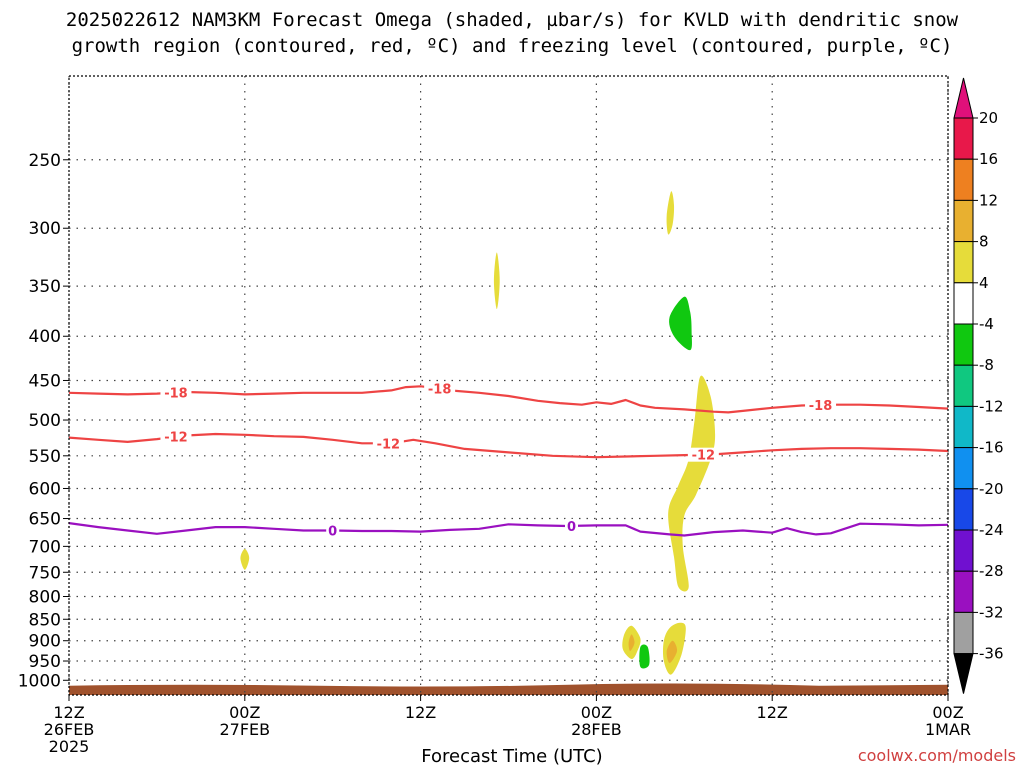 The width and height of the screenshot is (1024, 768). I want to click on x-tick-label: 2025, so click(69, 746).